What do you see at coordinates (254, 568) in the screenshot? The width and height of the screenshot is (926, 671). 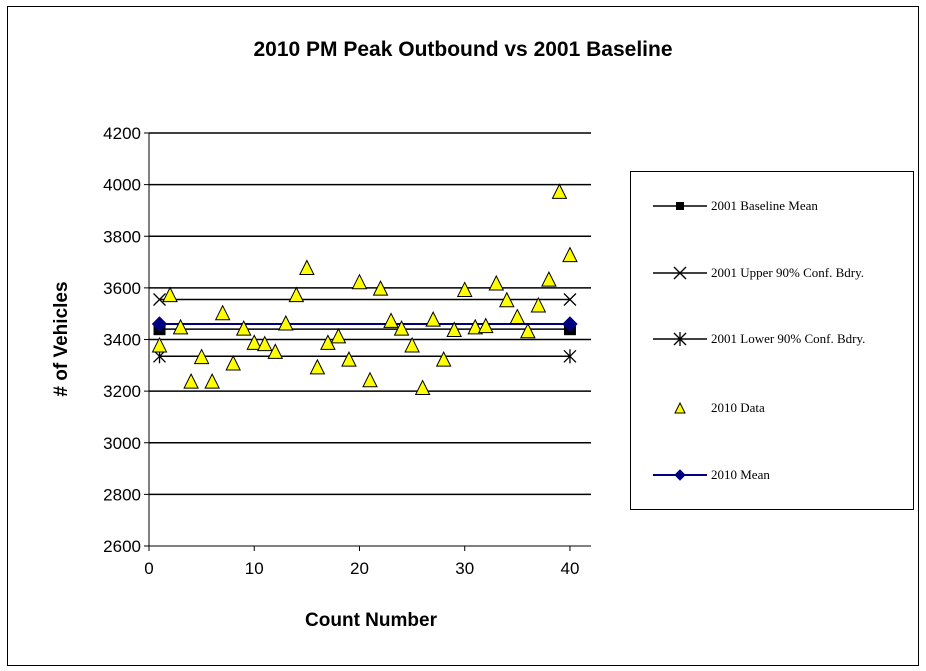 I see `x-tick-label: 10` at bounding box center [254, 568].